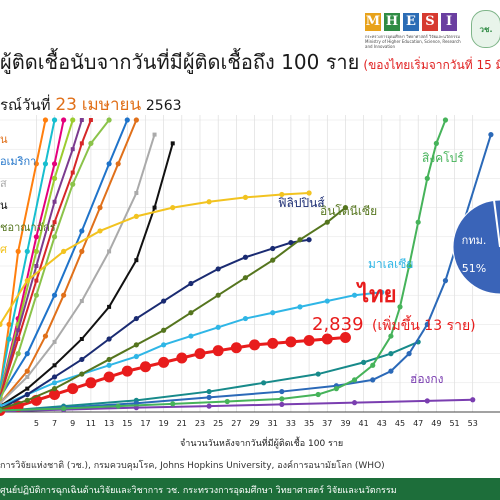 This screenshot has width=500, height=500. What do you see at coordinates (327, 423) in the screenshot?
I see `x-tick-label: 37` at bounding box center [327, 423].